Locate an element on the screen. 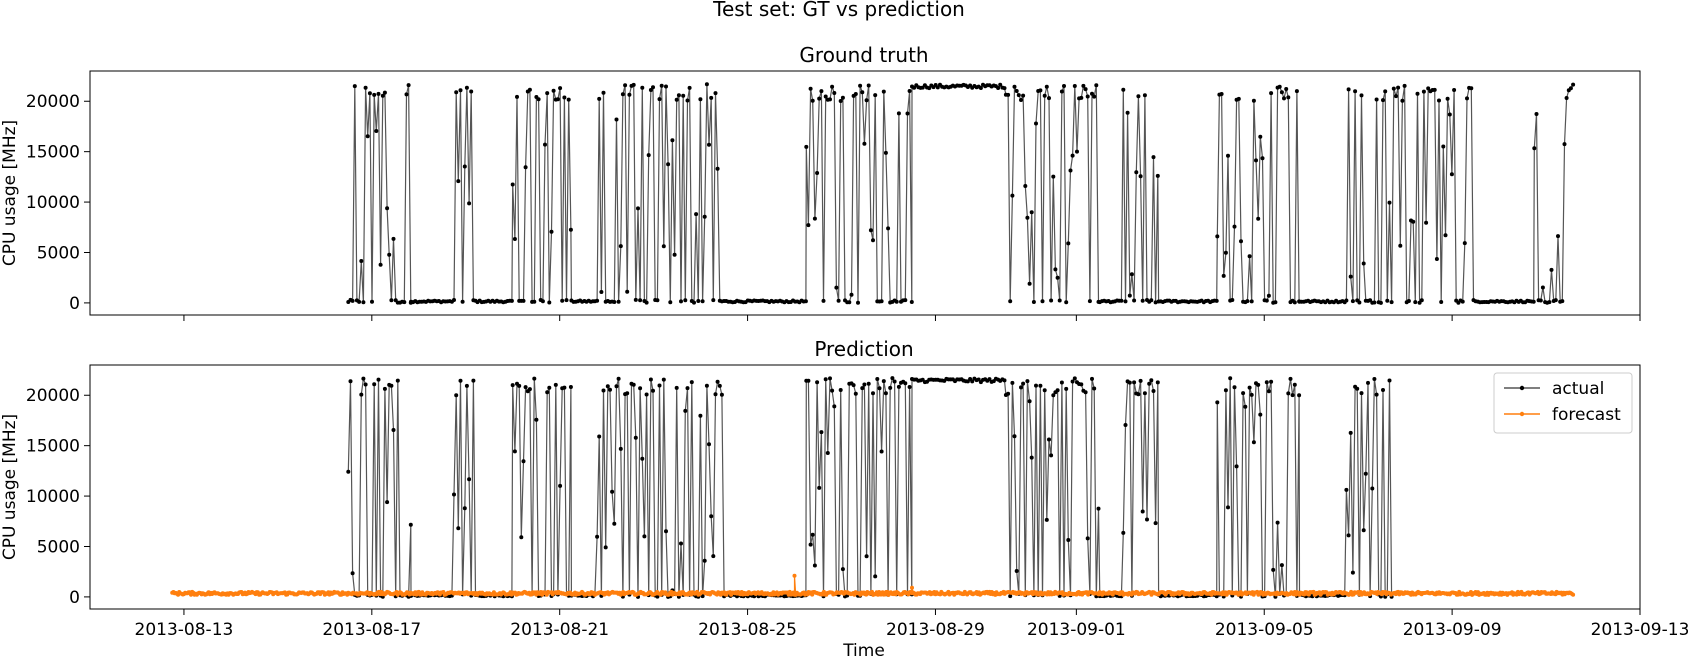  panel-title: Ground truth is located at coordinates (863, 55).